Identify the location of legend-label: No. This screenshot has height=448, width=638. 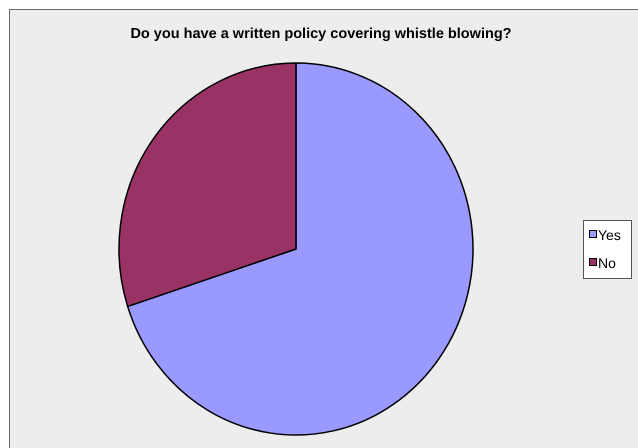
(607, 263).